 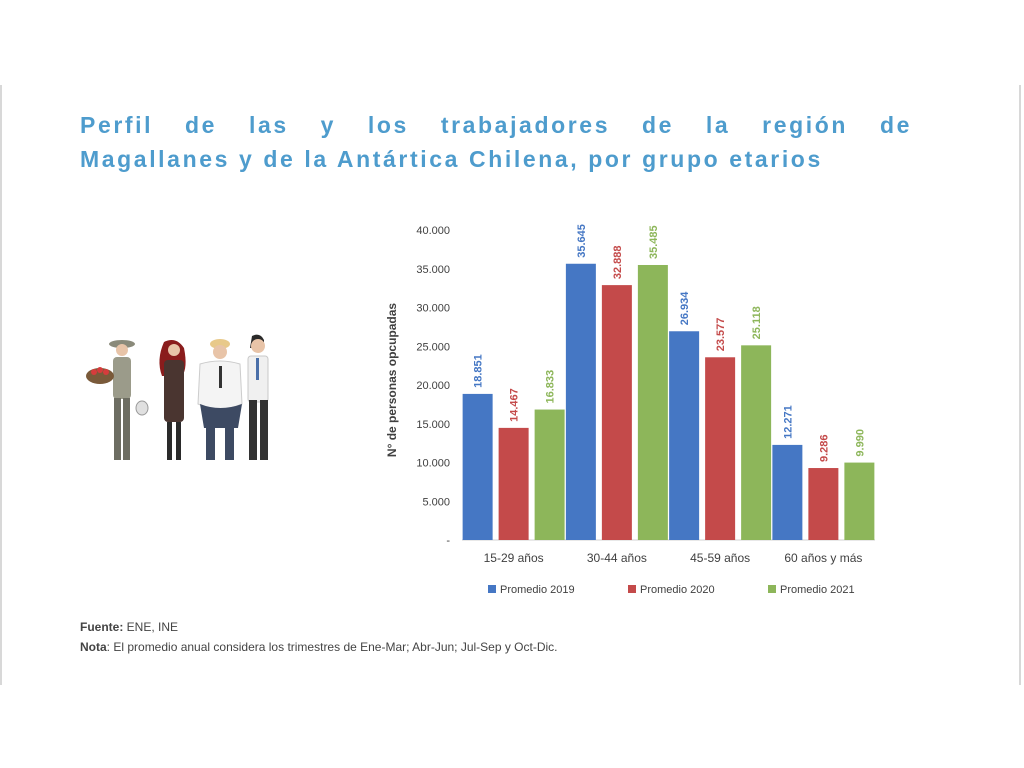 I want to click on y-tick-label: -, so click(x=448, y=541).